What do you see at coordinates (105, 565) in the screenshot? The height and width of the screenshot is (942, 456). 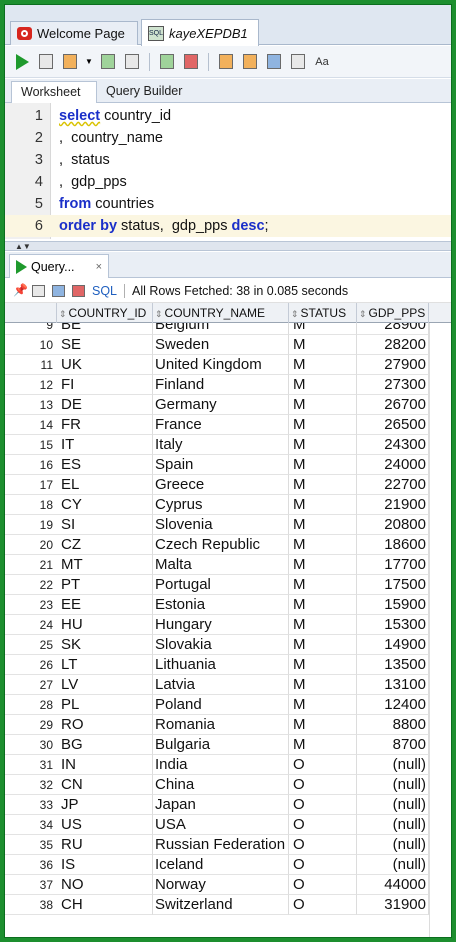 I see `cell-country-id: MT` at bounding box center [105, 565].